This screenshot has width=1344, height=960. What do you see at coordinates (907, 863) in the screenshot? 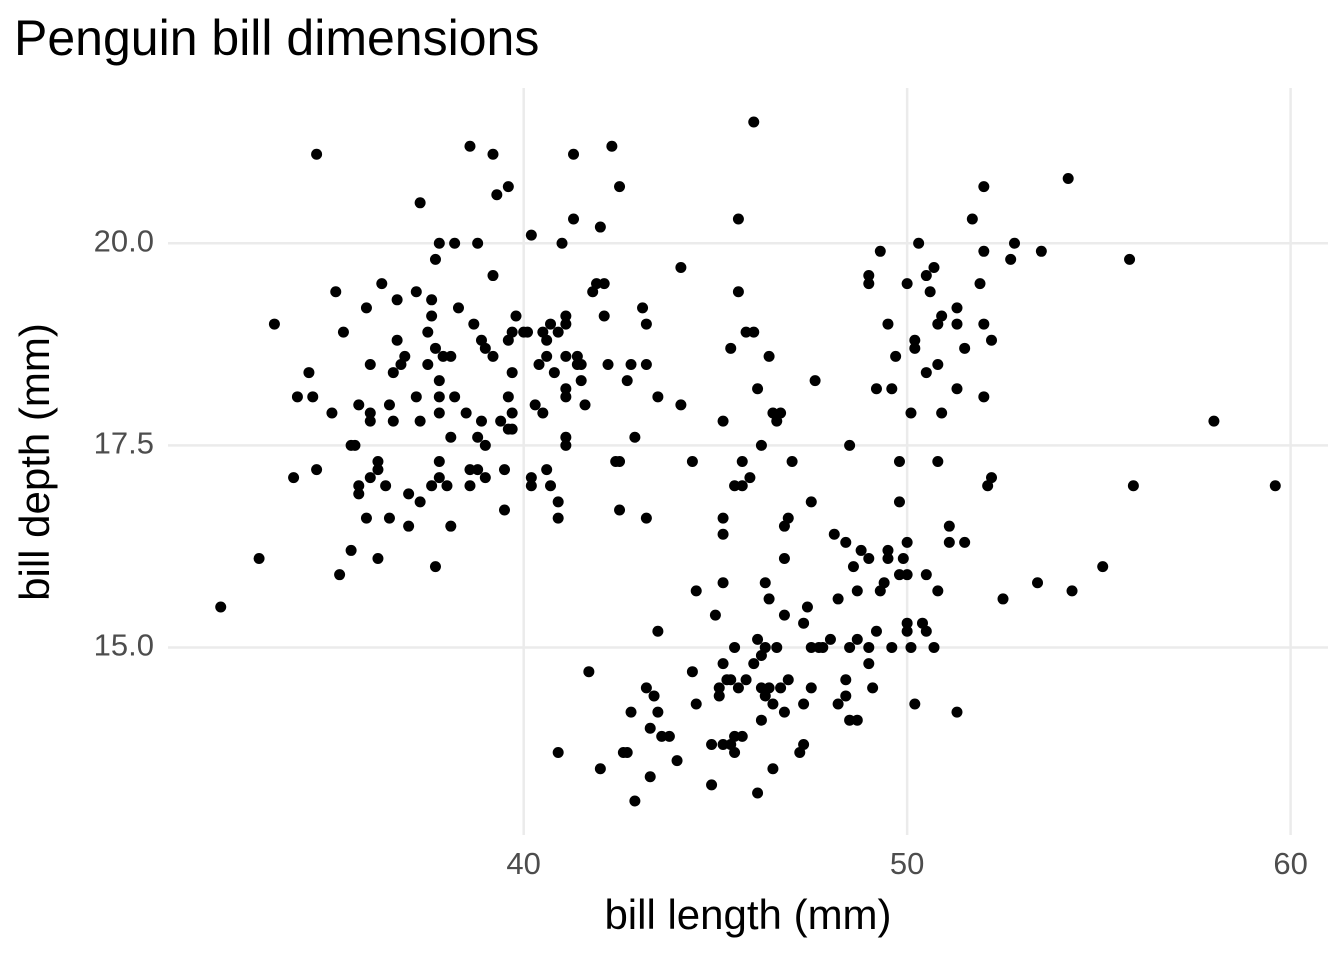
I see `x-tick-label: 50` at bounding box center [907, 863].